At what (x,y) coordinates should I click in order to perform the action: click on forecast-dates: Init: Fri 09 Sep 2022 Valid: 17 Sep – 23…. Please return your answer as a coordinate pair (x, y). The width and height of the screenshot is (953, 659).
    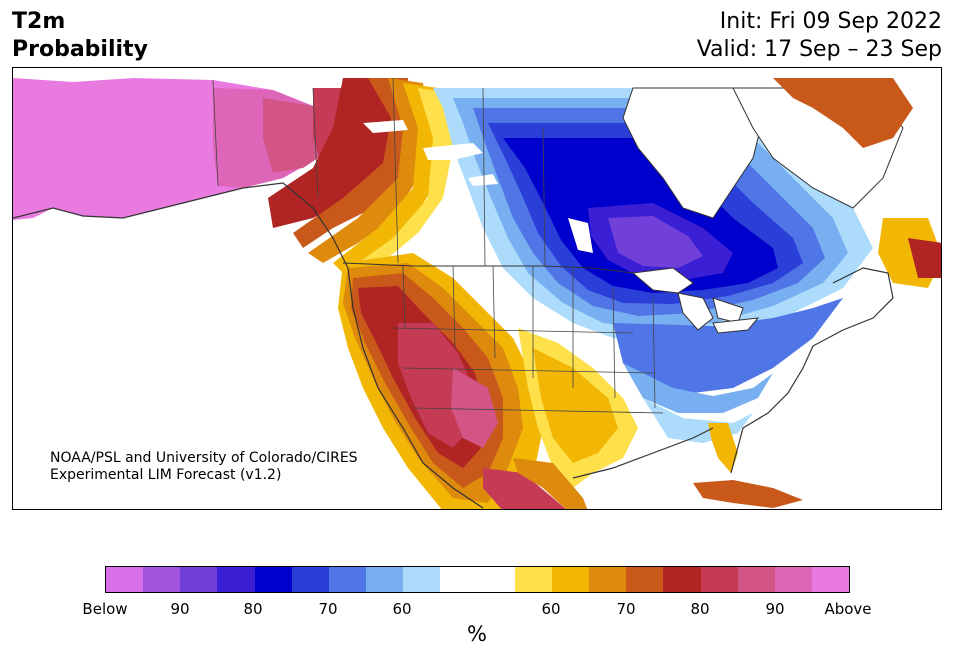
    Looking at the image, I should click on (819, 36).